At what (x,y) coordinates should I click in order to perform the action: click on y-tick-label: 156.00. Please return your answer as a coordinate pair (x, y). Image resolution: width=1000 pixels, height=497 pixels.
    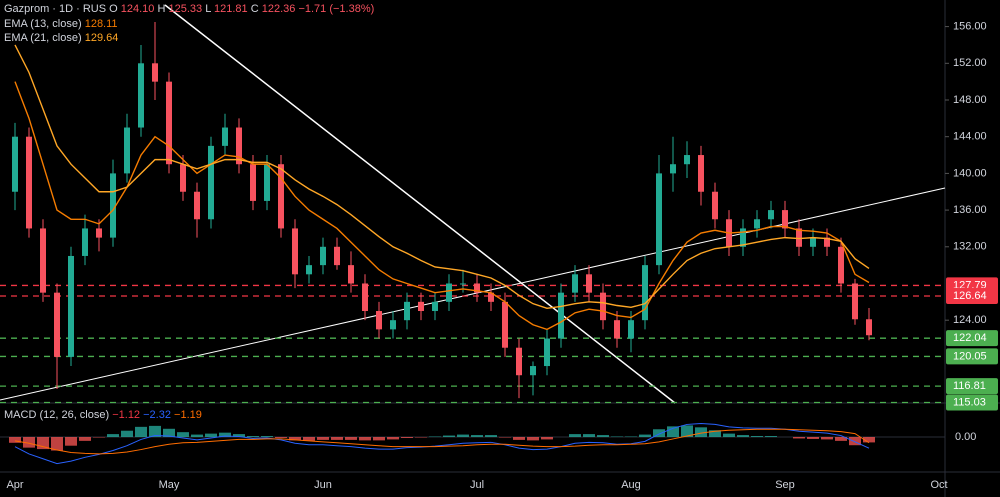
    Looking at the image, I should click on (970, 27).